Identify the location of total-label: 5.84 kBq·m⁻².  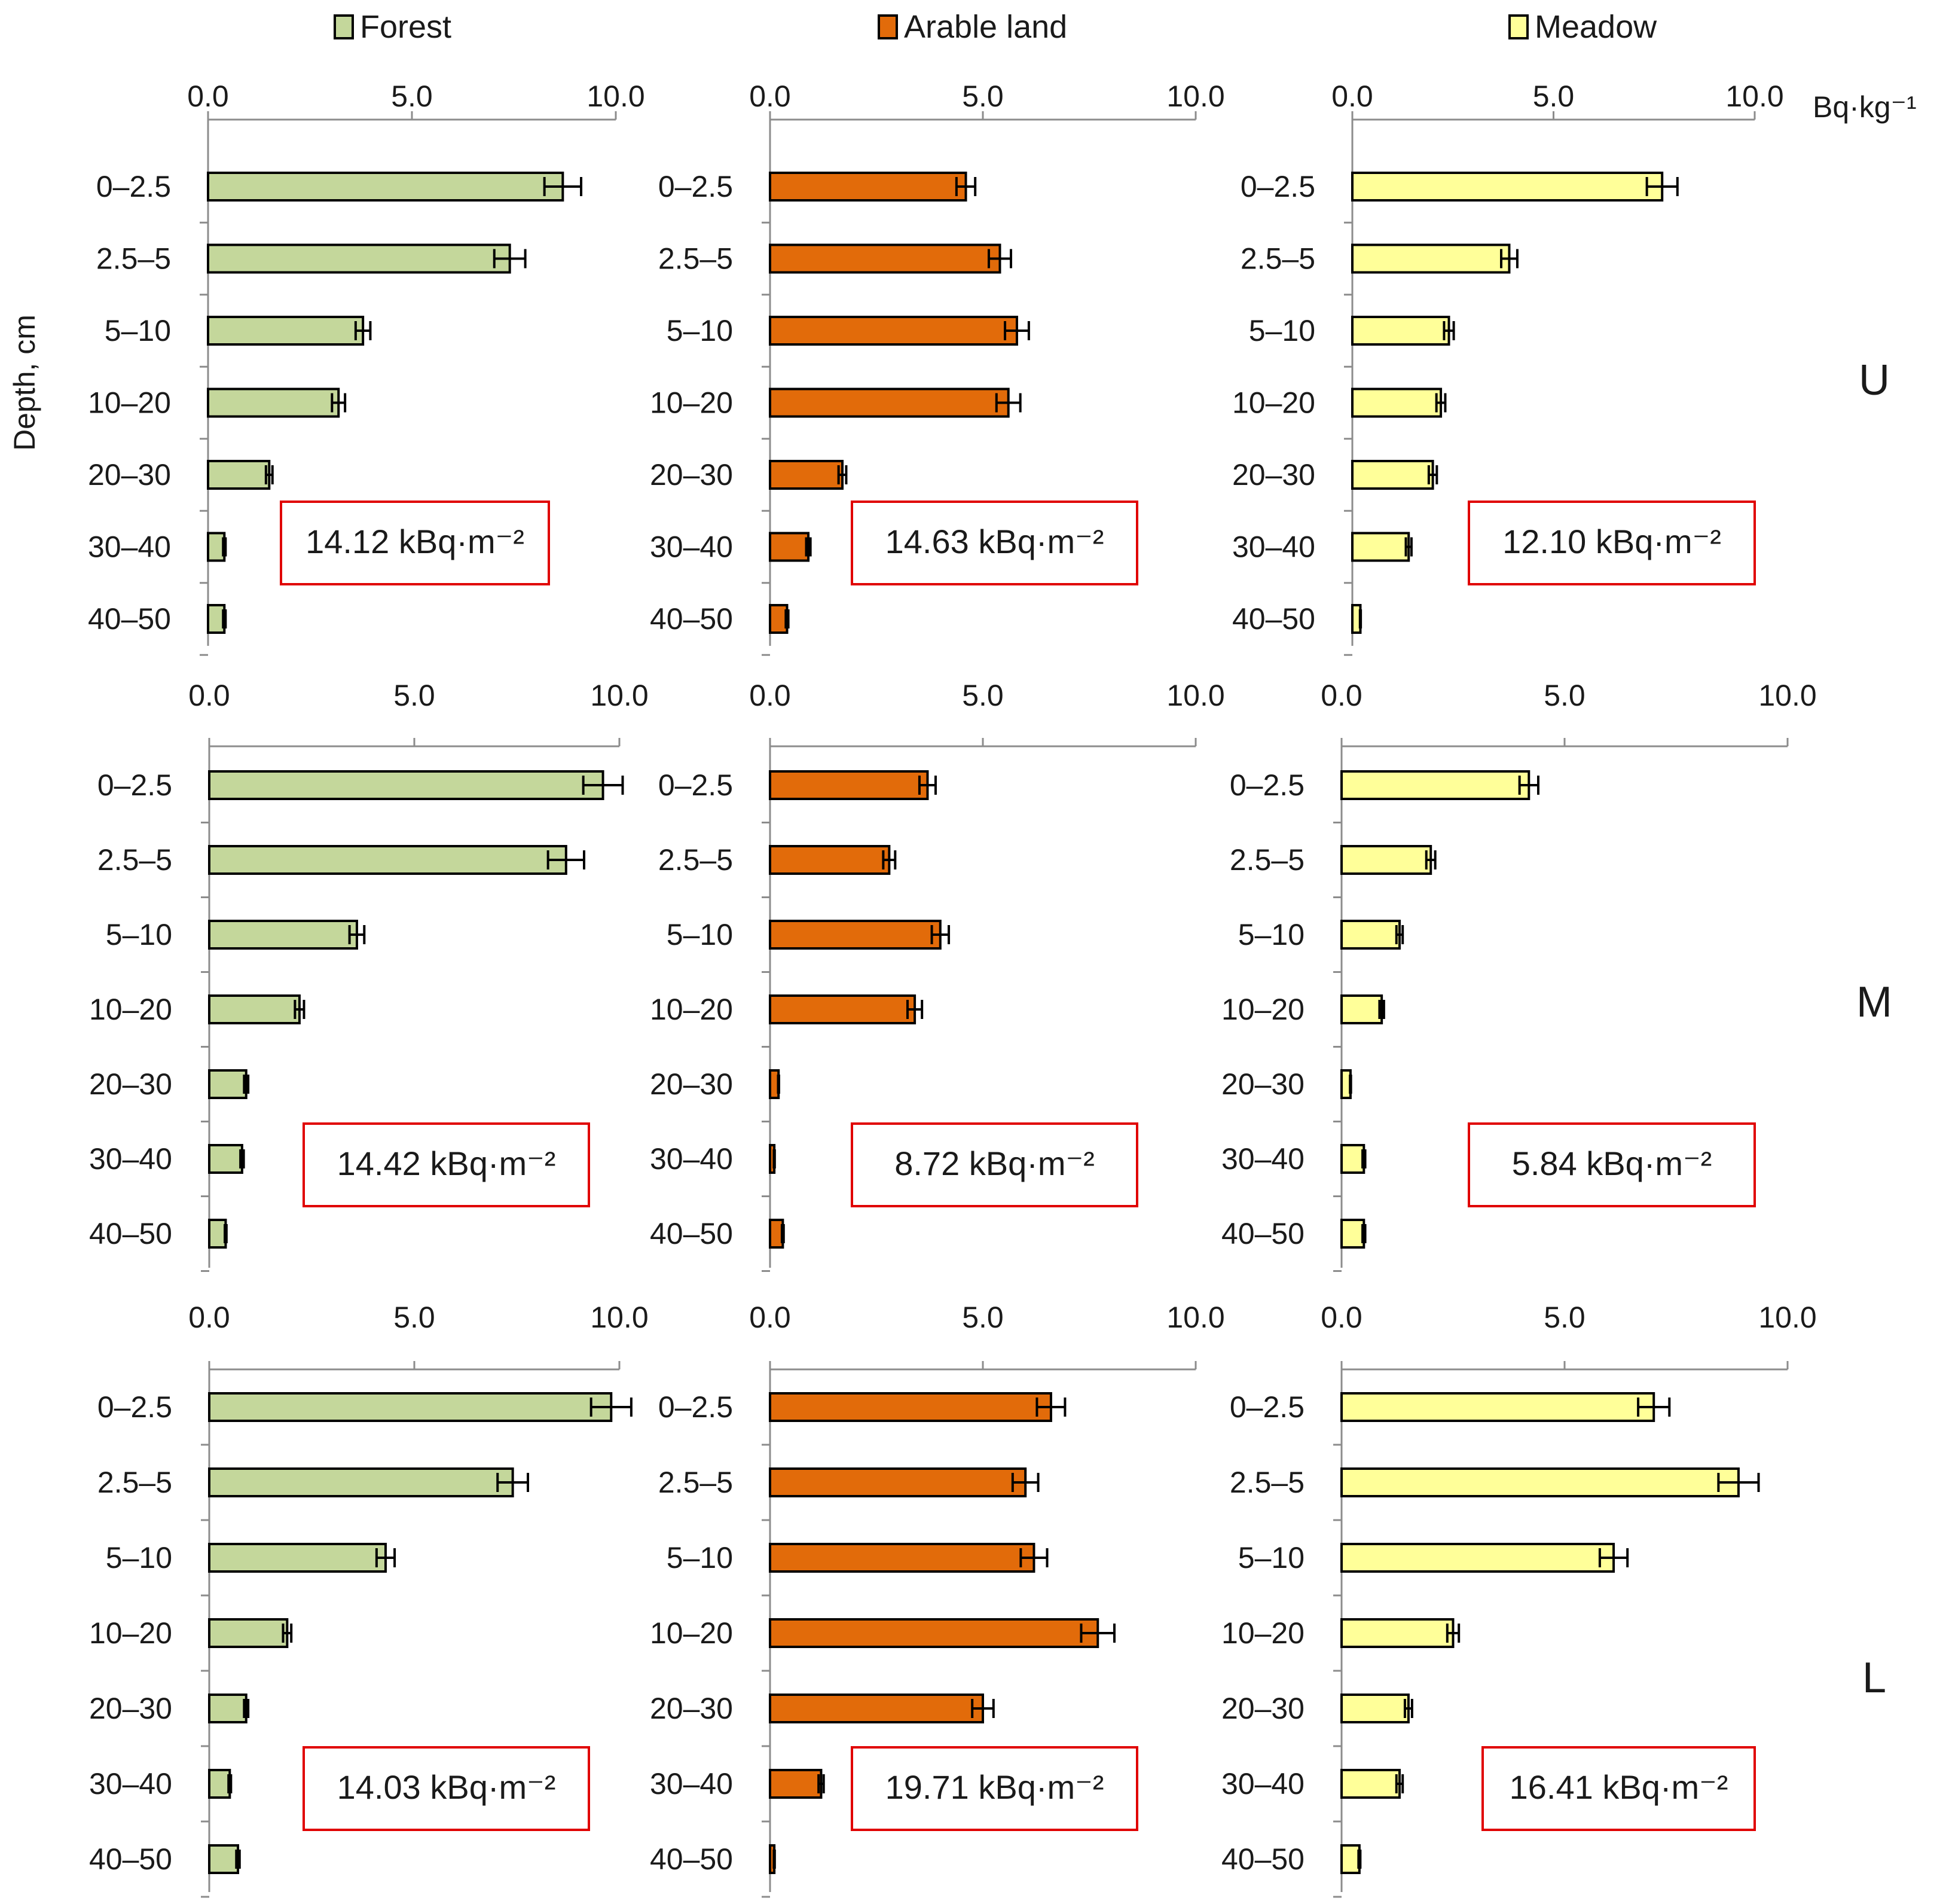
(1612, 1164).